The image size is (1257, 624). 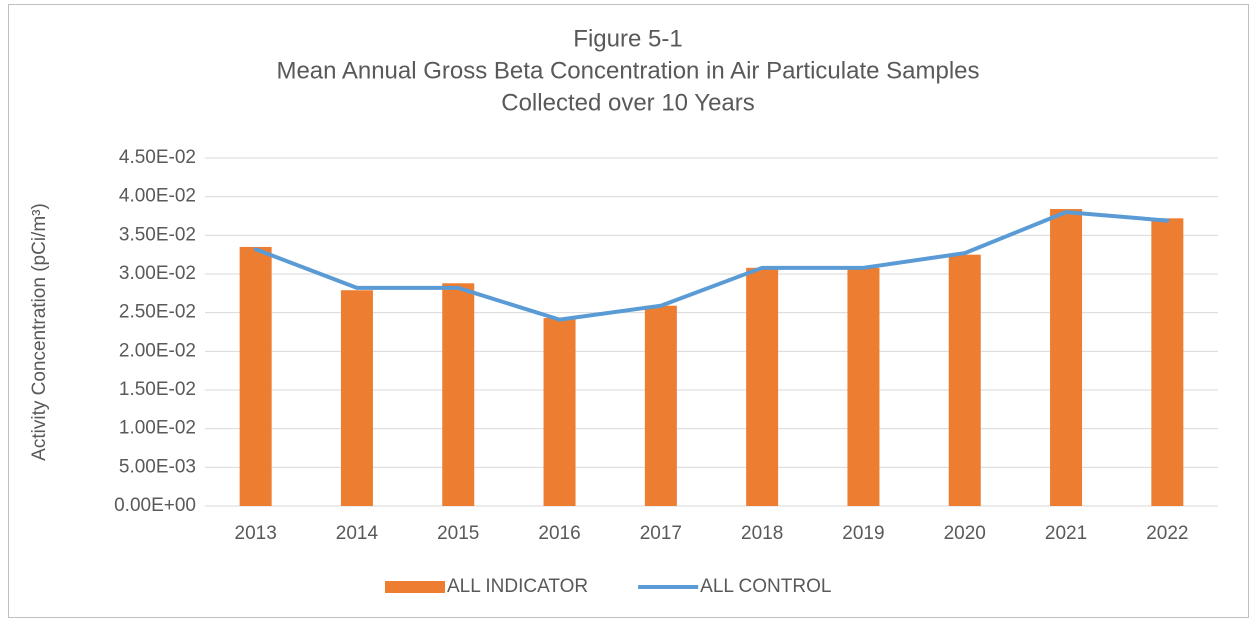 What do you see at coordinates (762, 533) in the screenshot?
I see `x-tick-label: 2018` at bounding box center [762, 533].